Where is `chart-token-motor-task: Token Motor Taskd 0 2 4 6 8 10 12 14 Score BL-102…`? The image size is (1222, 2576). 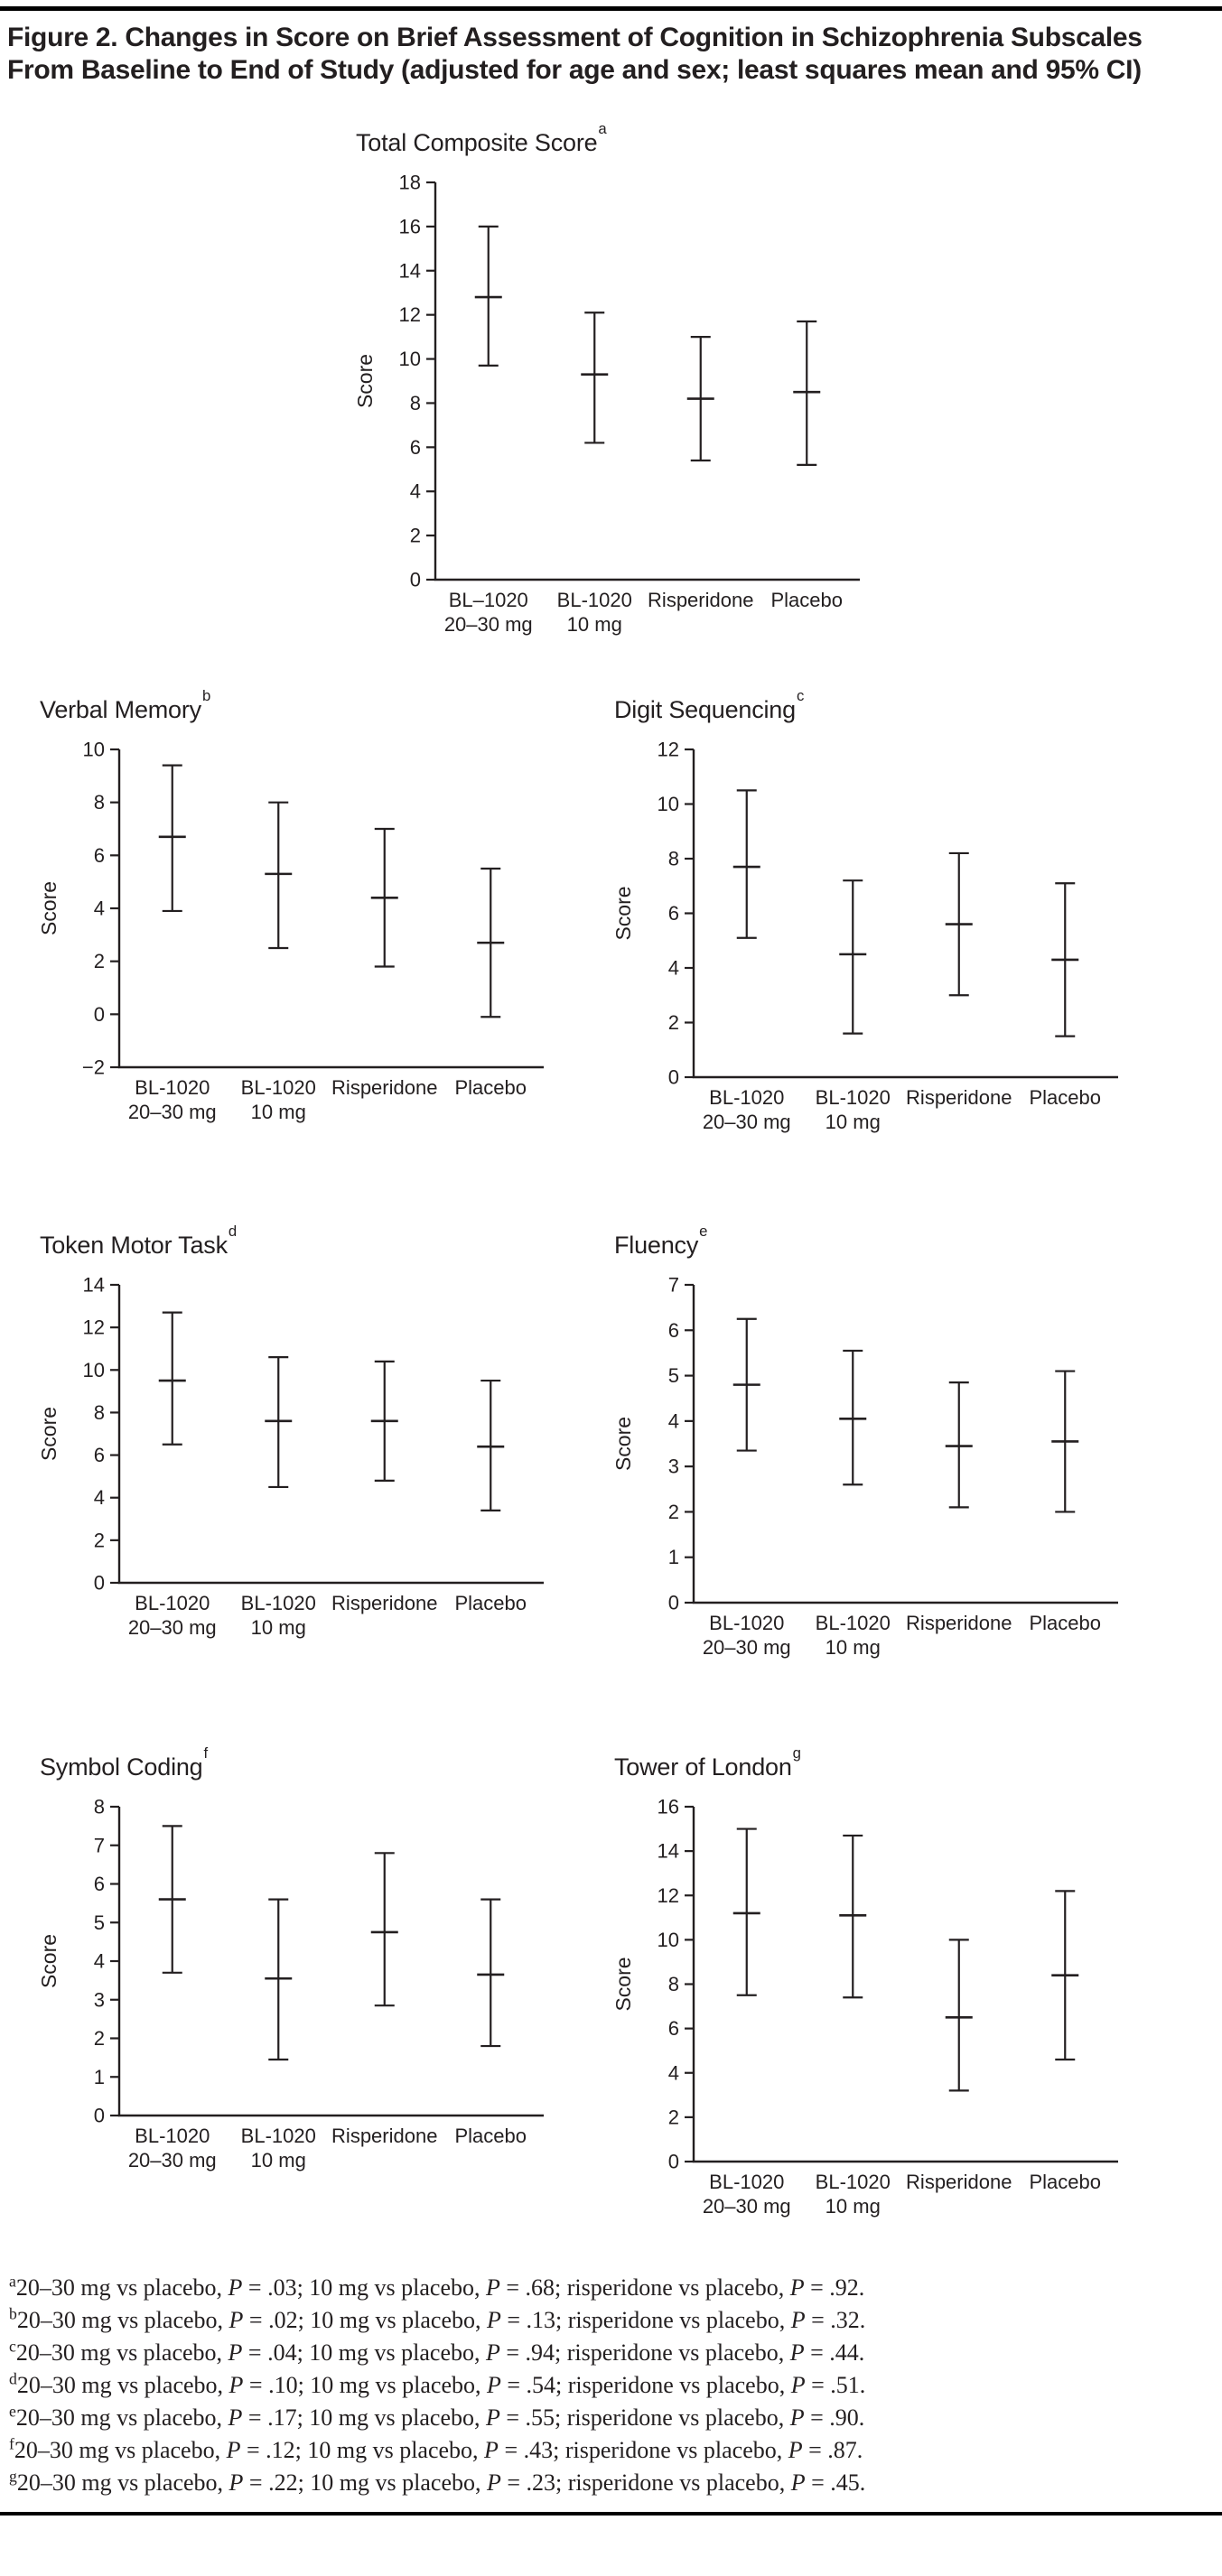
chart-token-motor-task: Token Motor Taskd 0 2 4 6 8 10 12 14 Score BL-102… is located at coordinates (298, 1448).